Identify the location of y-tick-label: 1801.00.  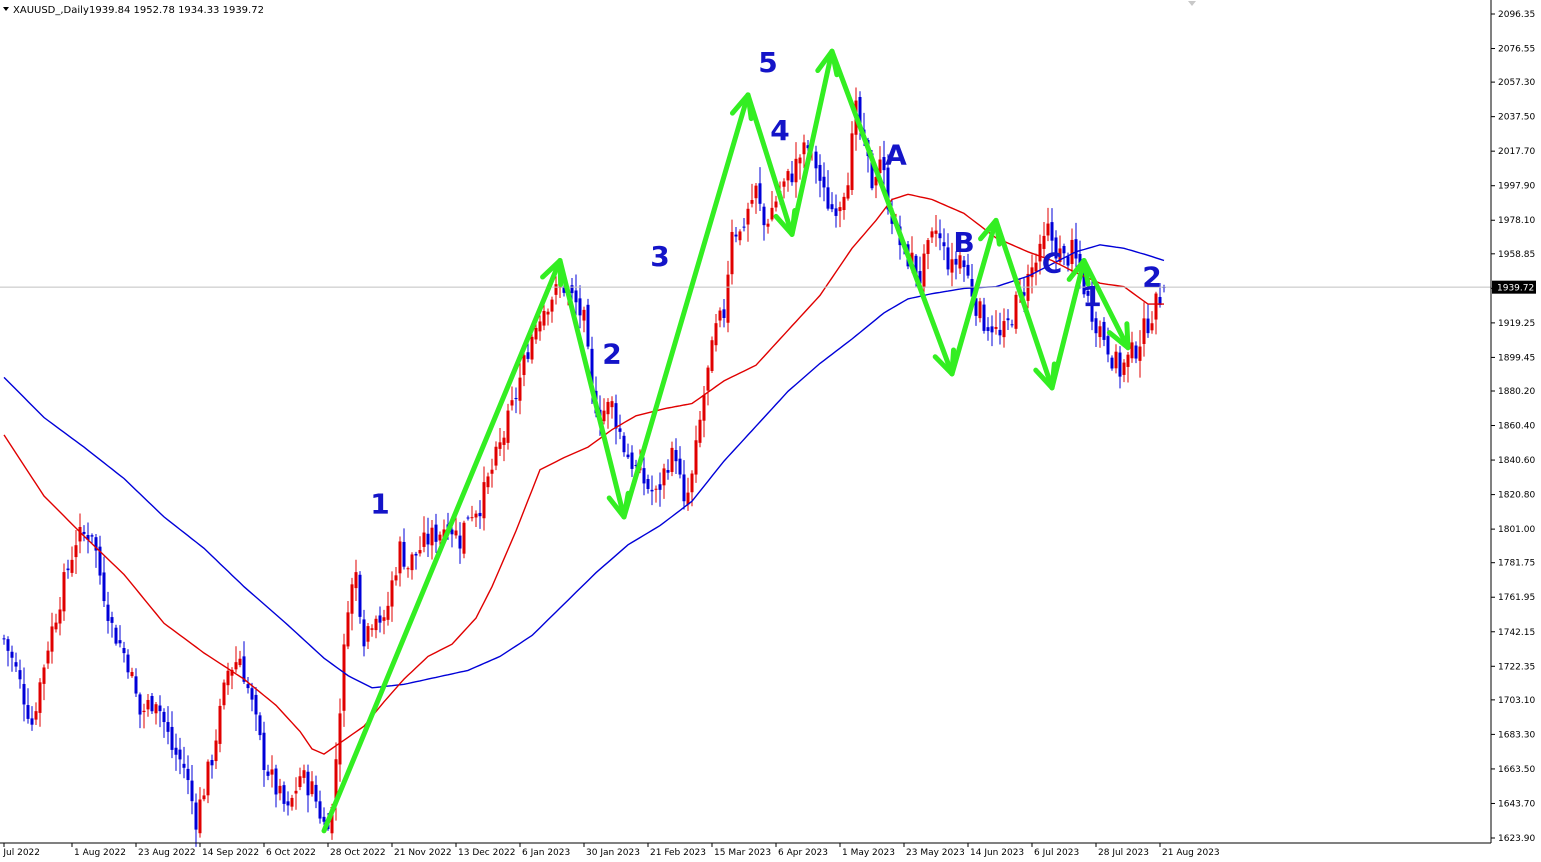
(1516, 530).